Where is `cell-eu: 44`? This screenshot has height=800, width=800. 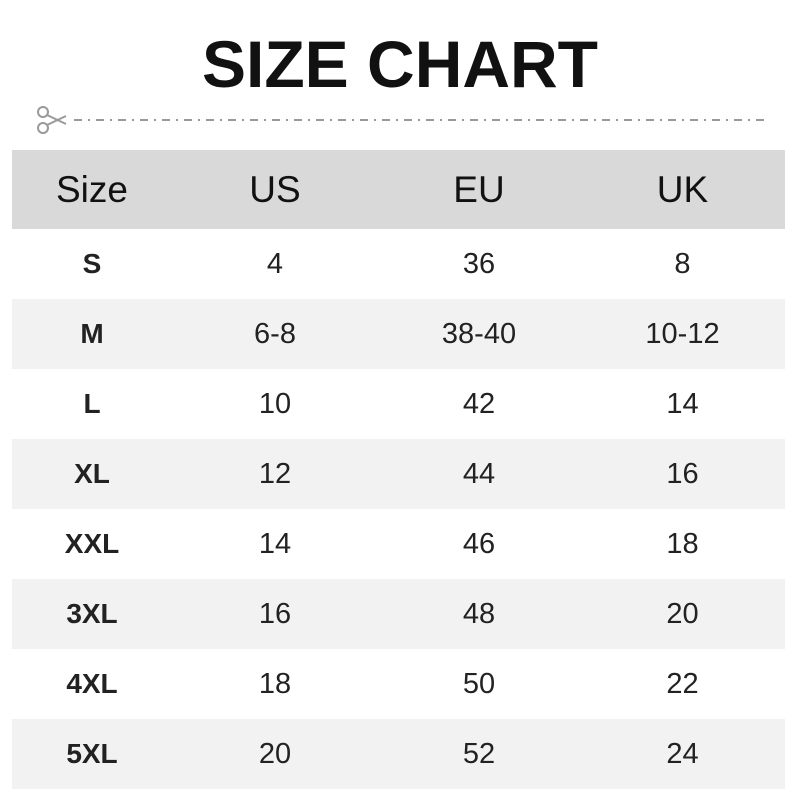
cell-eu: 44 is located at coordinates (479, 473).